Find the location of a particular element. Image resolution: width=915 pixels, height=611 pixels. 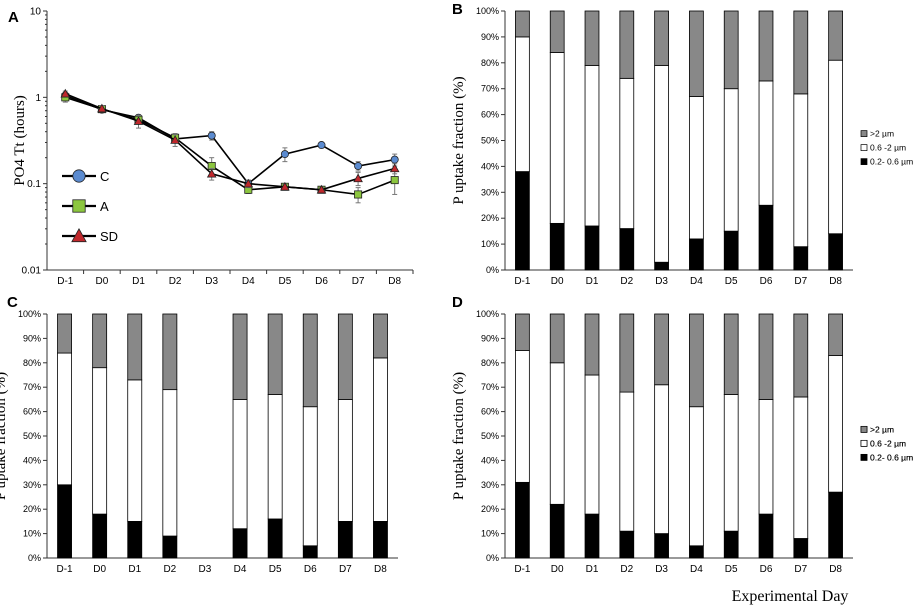

bar-d0 is located at coordinates (100, 436).